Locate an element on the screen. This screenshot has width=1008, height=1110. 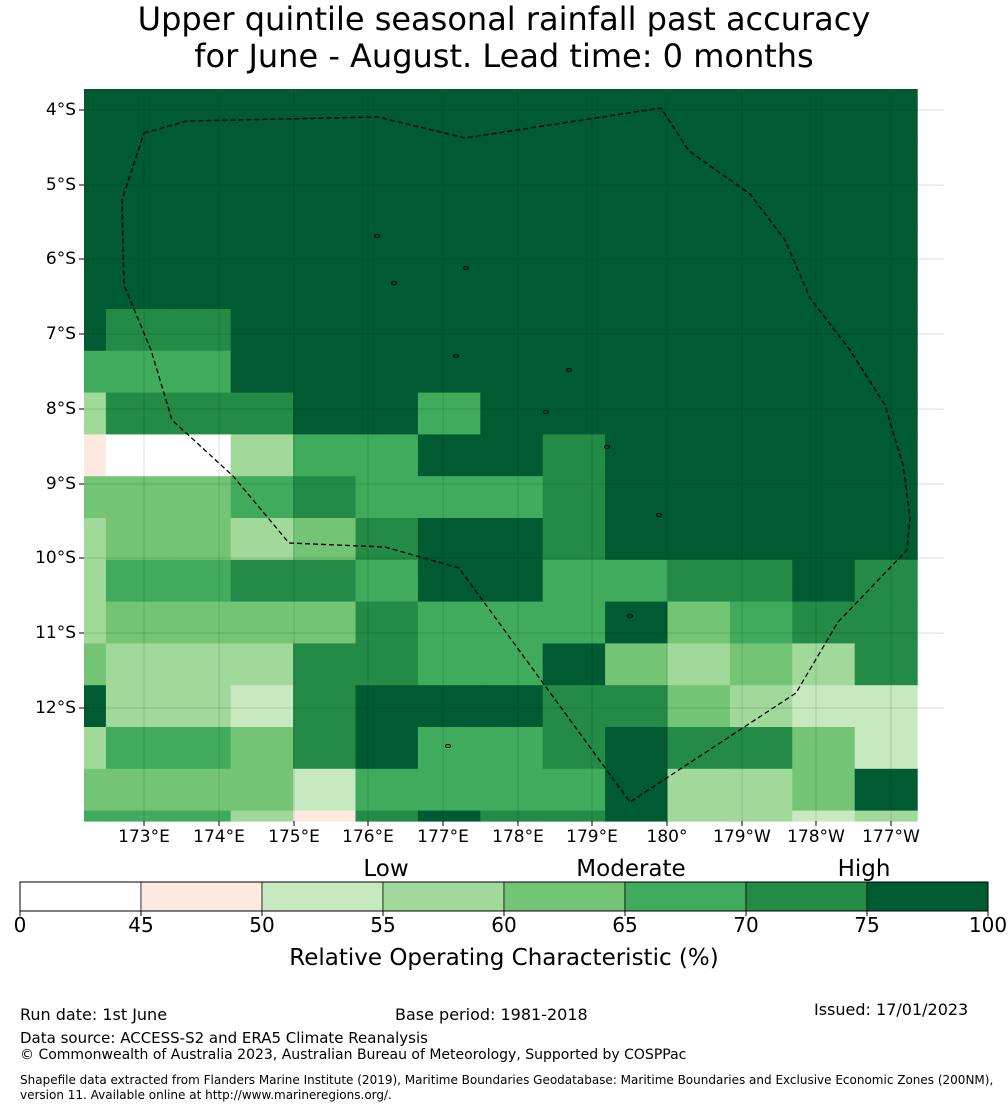
lon-label-174e: 174°E is located at coordinates (219, 837).